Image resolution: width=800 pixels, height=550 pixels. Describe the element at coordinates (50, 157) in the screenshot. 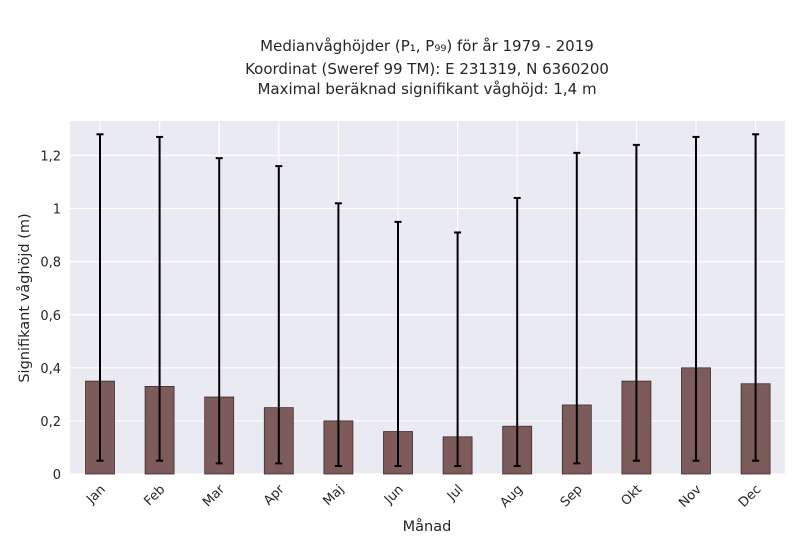

I see `y-tick-label: 1,2` at that location.